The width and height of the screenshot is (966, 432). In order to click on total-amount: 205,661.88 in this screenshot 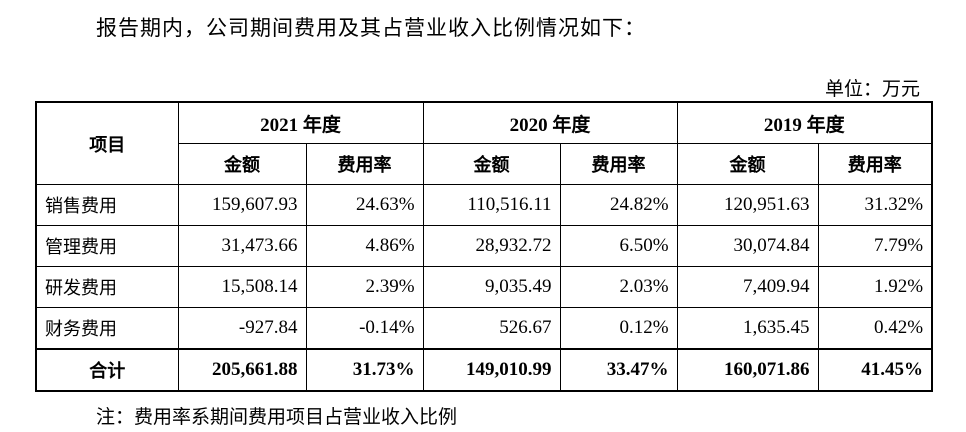, I will do `click(242, 370)`.